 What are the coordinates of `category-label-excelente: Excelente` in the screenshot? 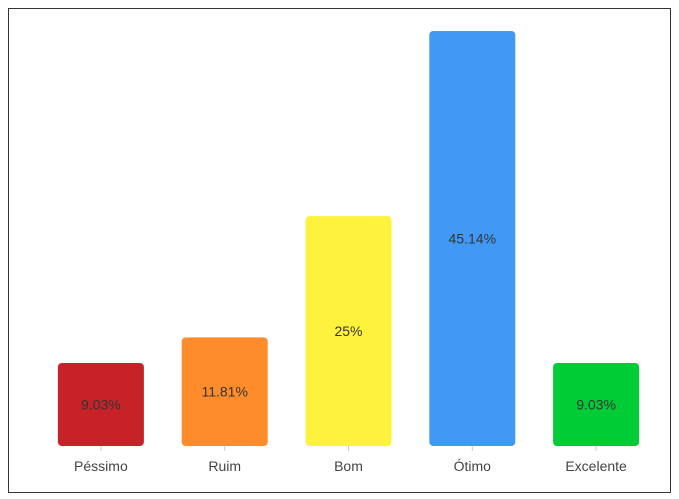 It's located at (596, 466).